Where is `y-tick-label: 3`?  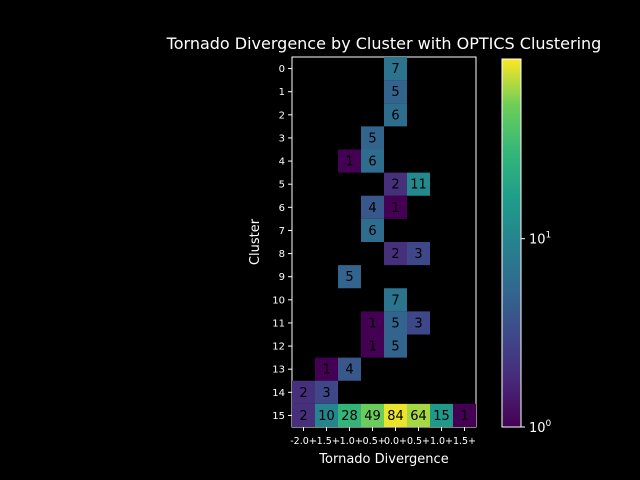 y-tick-label: 3 is located at coordinates (282, 138).